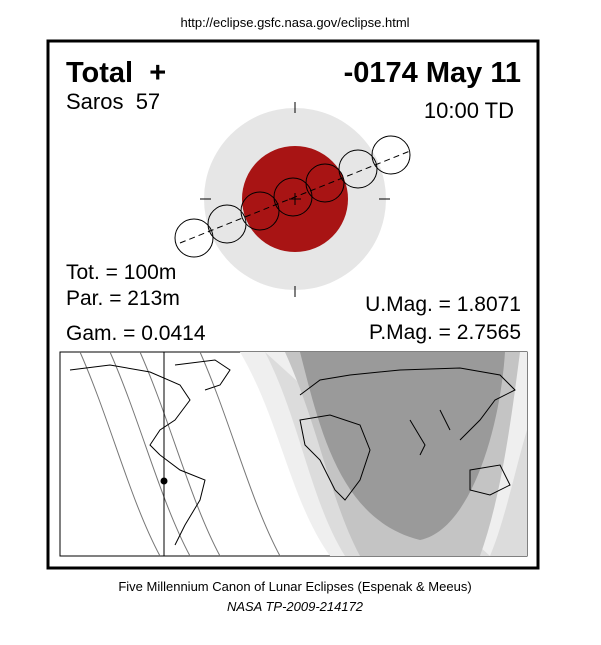 The width and height of the screenshot is (601, 645). Describe the element at coordinates (136, 333) in the screenshot. I see `gamma: Gam. = 0.0414` at that location.